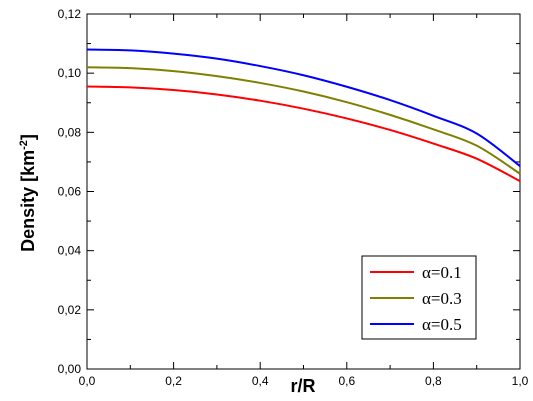  Describe the element at coordinates (433, 381) in the screenshot. I see `x-tick-label: 0,8` at that location.